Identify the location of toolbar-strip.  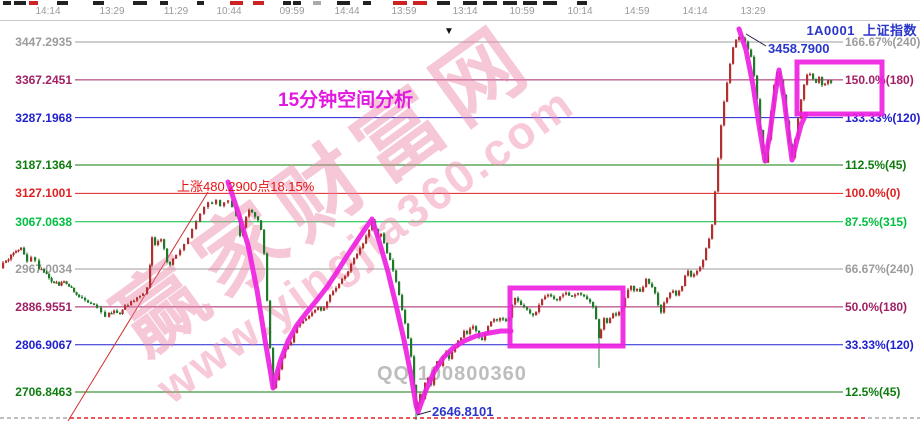
(460, 3).